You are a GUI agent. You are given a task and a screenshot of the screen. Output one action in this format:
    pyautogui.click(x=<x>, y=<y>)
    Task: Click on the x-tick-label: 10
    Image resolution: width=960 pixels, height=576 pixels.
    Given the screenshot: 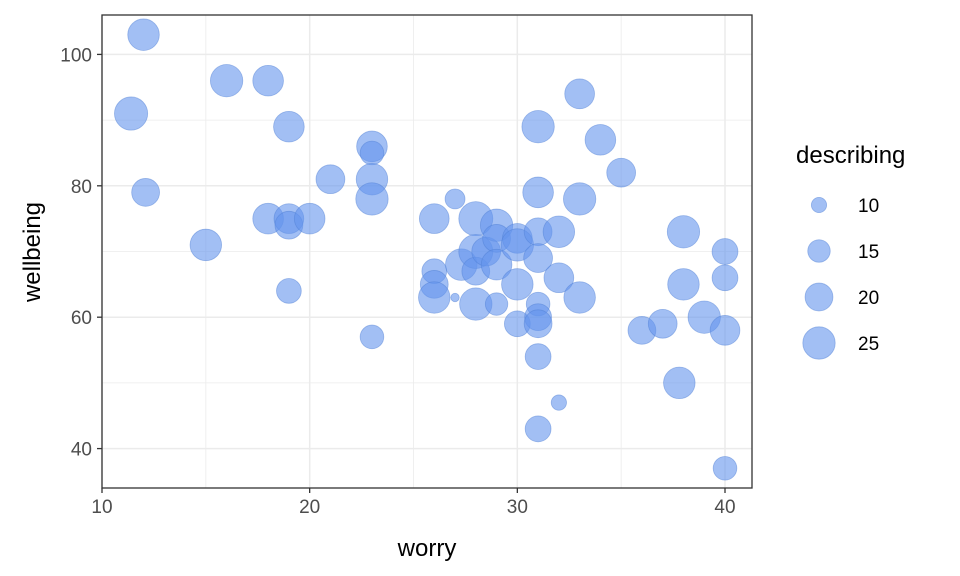 What is the action you would take?
    pyautogui.click(x=101, y=507)
    